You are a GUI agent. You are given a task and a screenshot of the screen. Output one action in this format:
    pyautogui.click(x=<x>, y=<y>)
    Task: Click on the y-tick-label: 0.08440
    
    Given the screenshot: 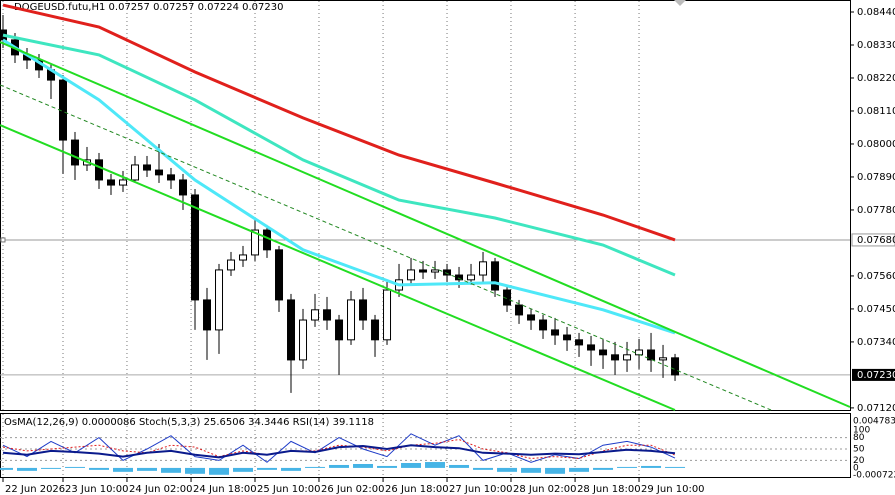 What is the action you would take?
    pyautogui.click(x=876, y=12)
    